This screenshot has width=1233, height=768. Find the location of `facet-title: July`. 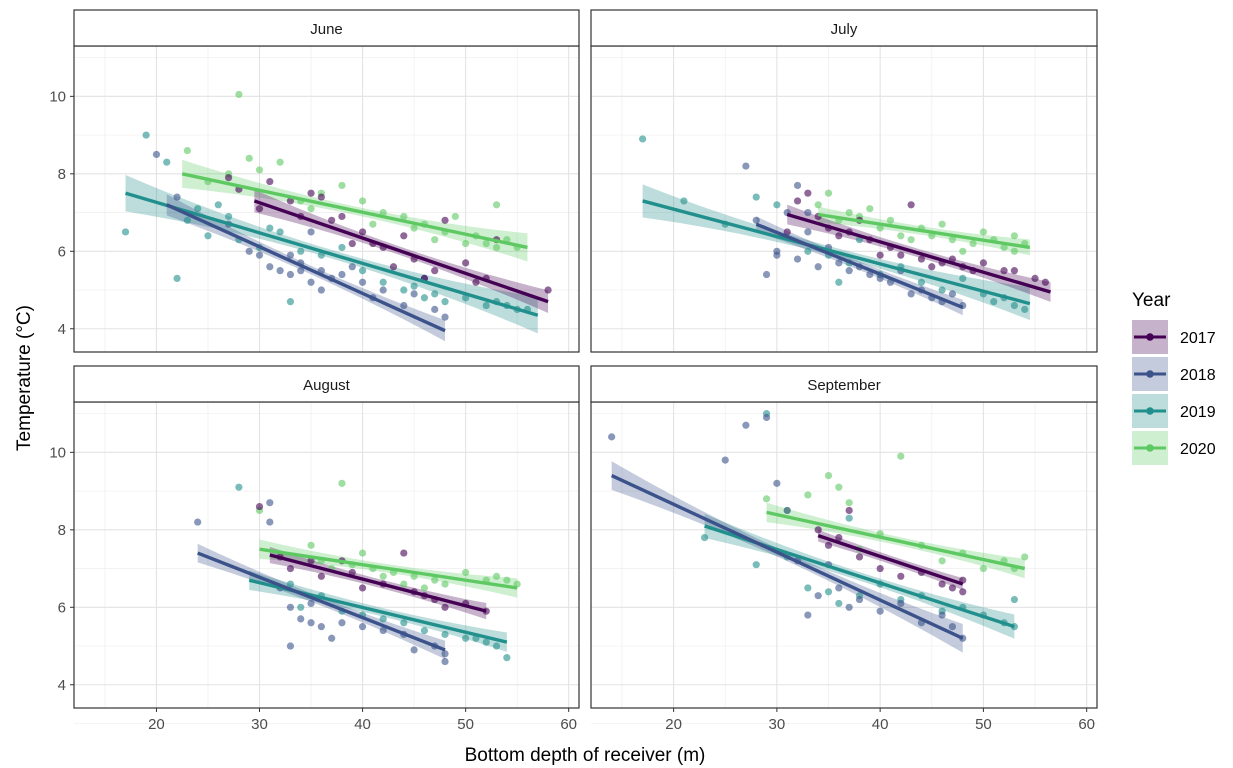

facet-title: July is located at coordinates (844, 29).